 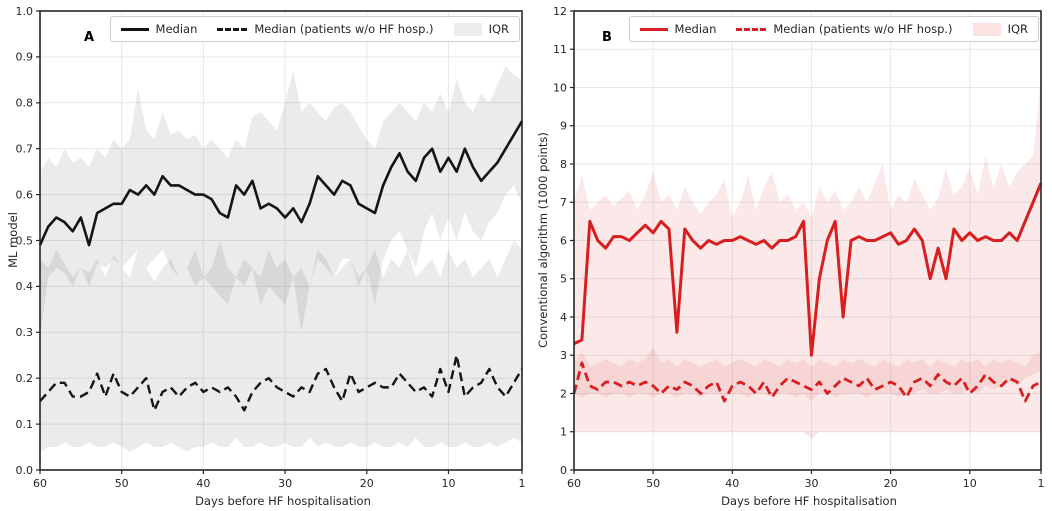 What do you see at coordinates (25, 194) in the screenshot?
I see `svg-text: 0.6` at bounding box center [25, 194].